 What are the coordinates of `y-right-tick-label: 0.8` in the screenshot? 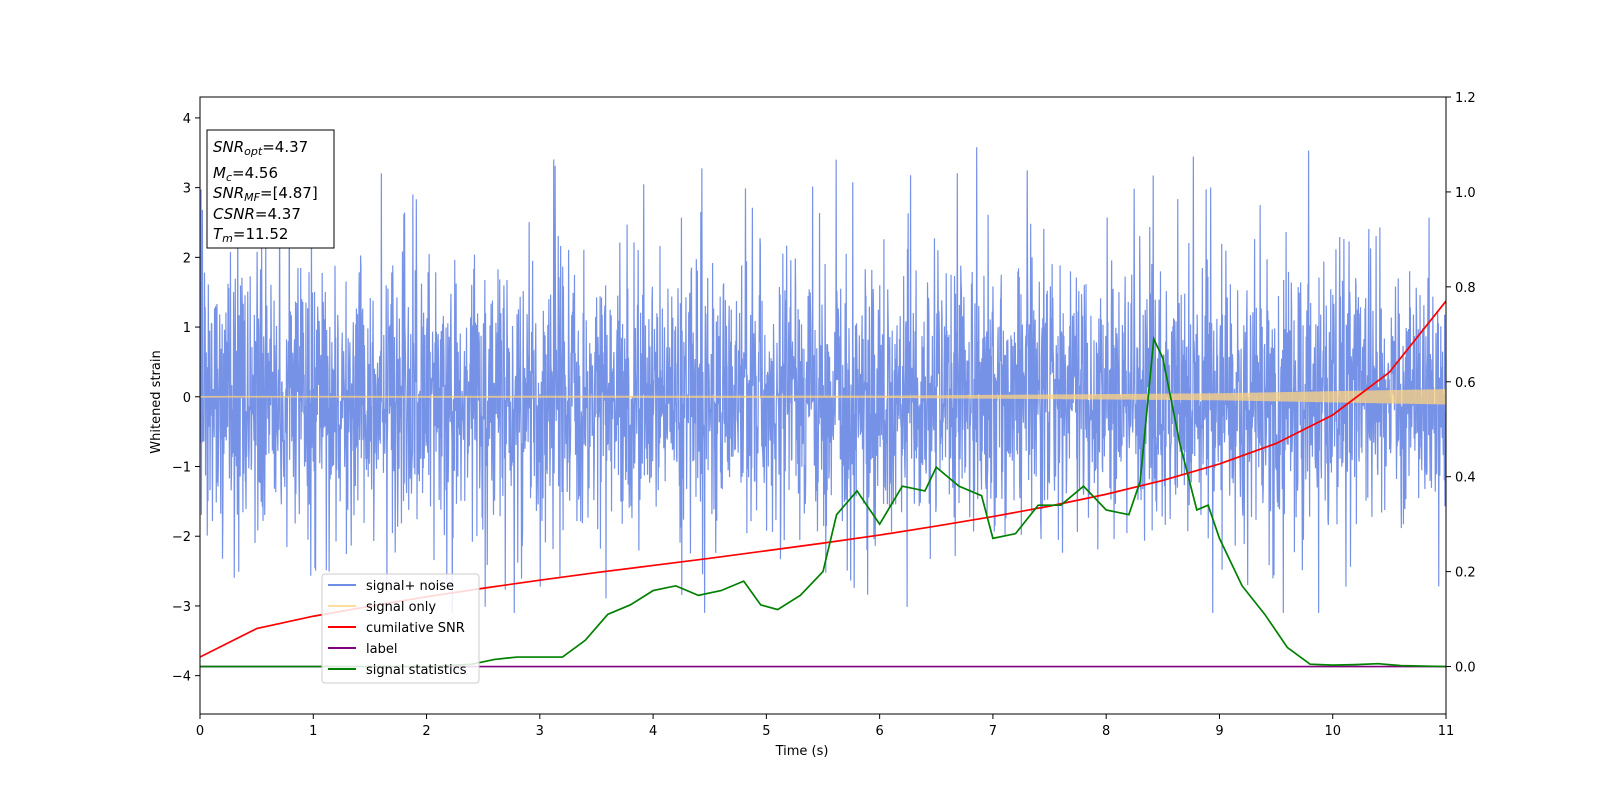 It's located at (1465, 288).